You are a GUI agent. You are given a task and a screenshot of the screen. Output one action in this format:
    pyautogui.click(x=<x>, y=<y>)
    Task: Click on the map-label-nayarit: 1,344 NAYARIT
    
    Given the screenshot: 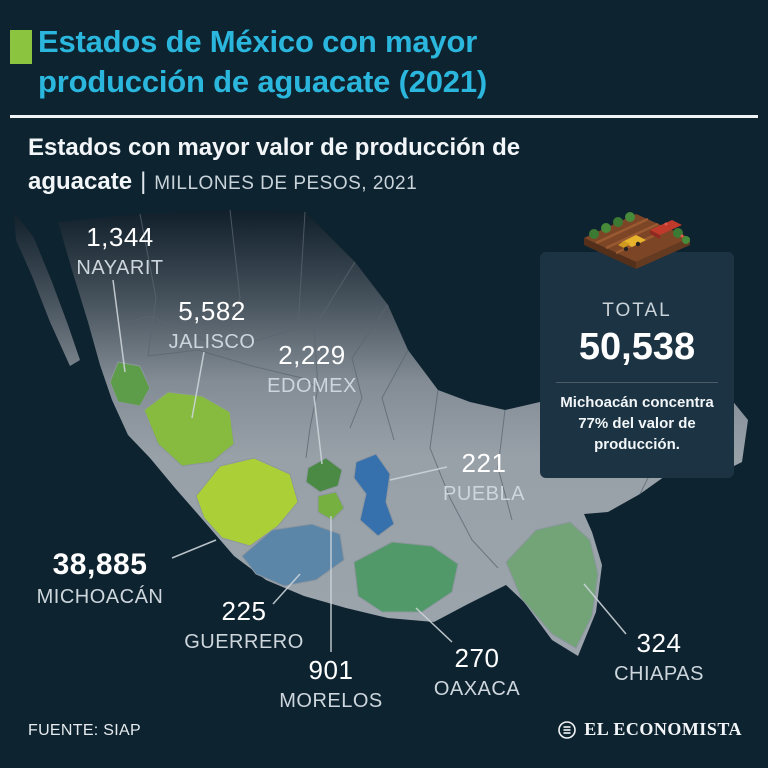 What is the action you would take?
    pyautogui.click(x=119, y=251)
    